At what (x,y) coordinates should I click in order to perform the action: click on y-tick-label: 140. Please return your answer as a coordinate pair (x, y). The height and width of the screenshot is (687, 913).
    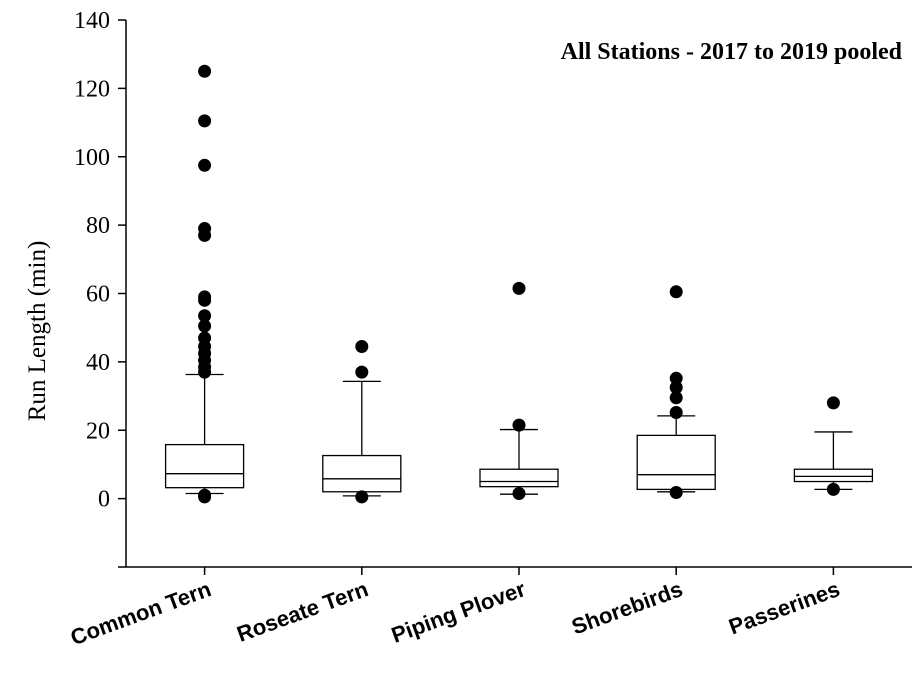
    Looking at the image, I should click on (92, 21).